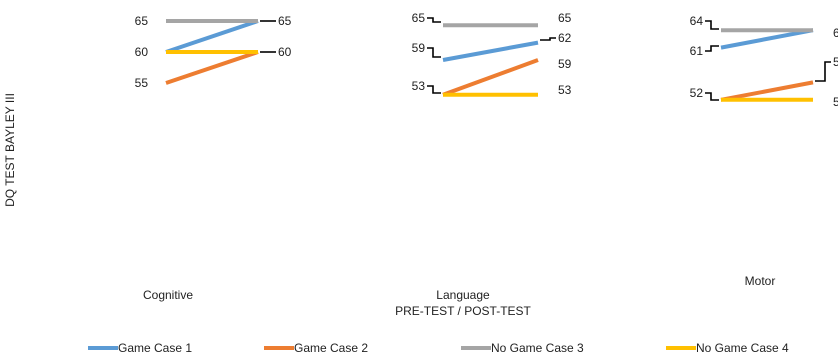 This screenshot has height=356, width=838. What do you see at coordinates (742, 348) in the screenshot?
I see `legend-label-4: No Game Case 4` at bounding box center [742, 348].